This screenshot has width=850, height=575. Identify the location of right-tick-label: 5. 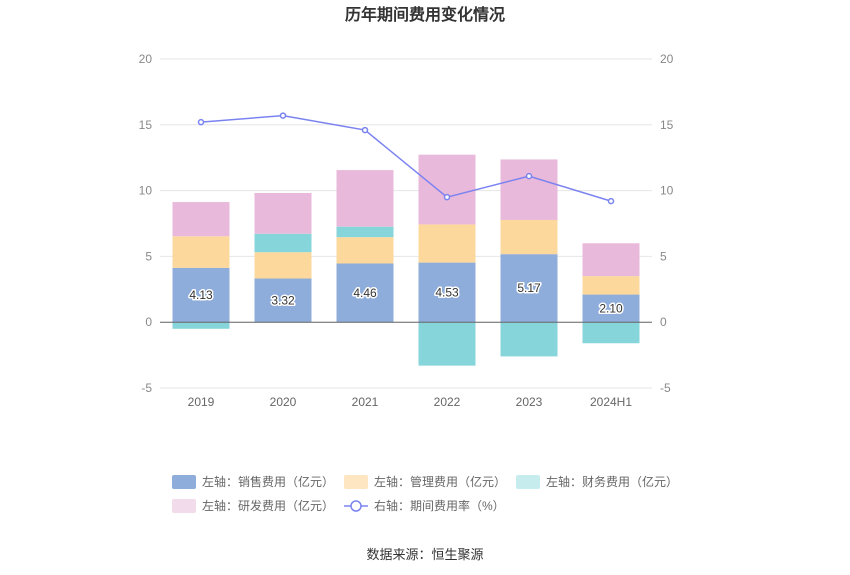
(663, 256).